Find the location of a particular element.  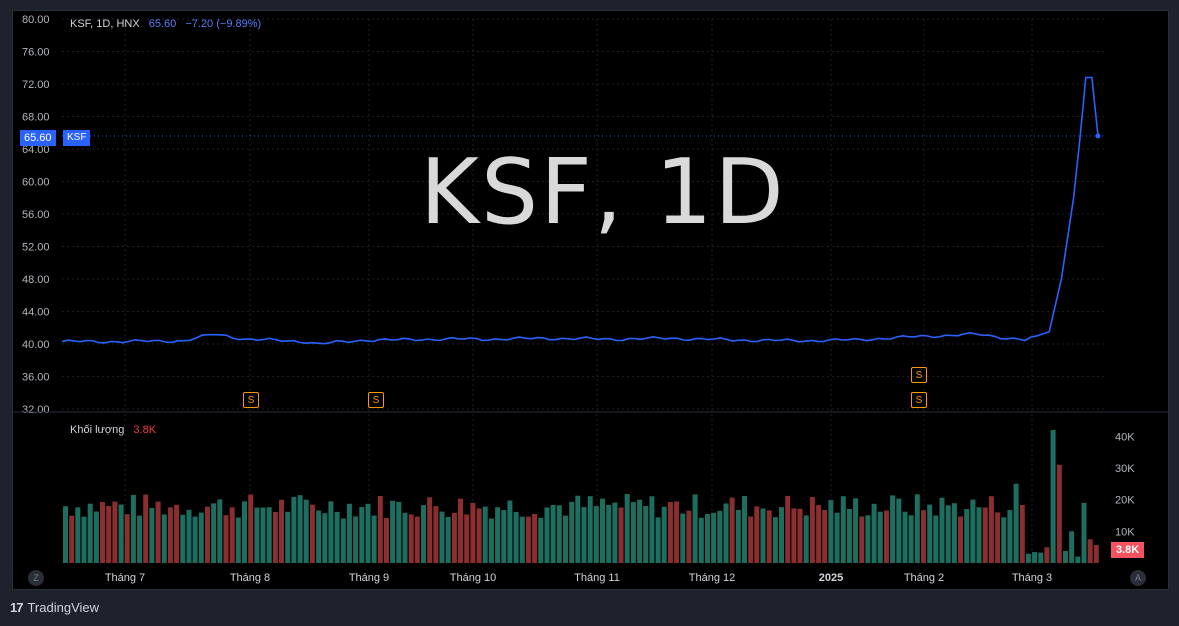

price-tick-label: 56.00 is located at coordinates (36, 215).